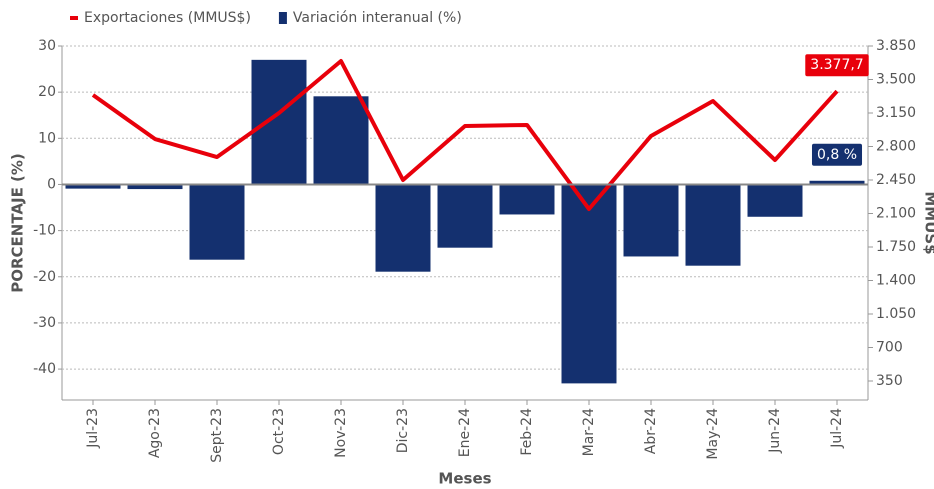 The image size is (934, 489). I want to click on y2-tick-label: 2.100, so click(896, 214).